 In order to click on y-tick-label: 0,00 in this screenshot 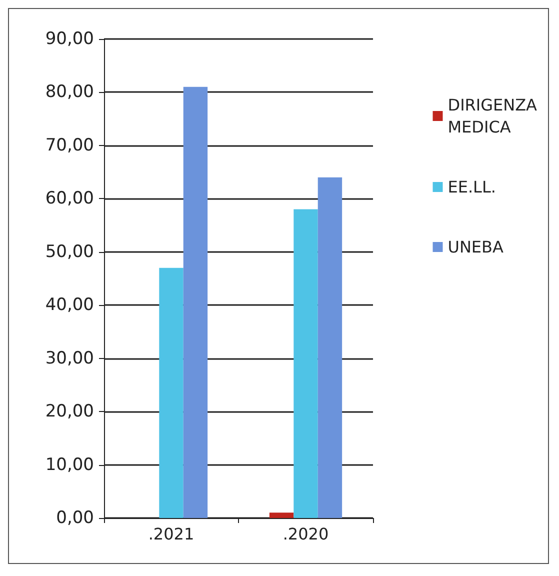, I will do `click(75, 518)`.